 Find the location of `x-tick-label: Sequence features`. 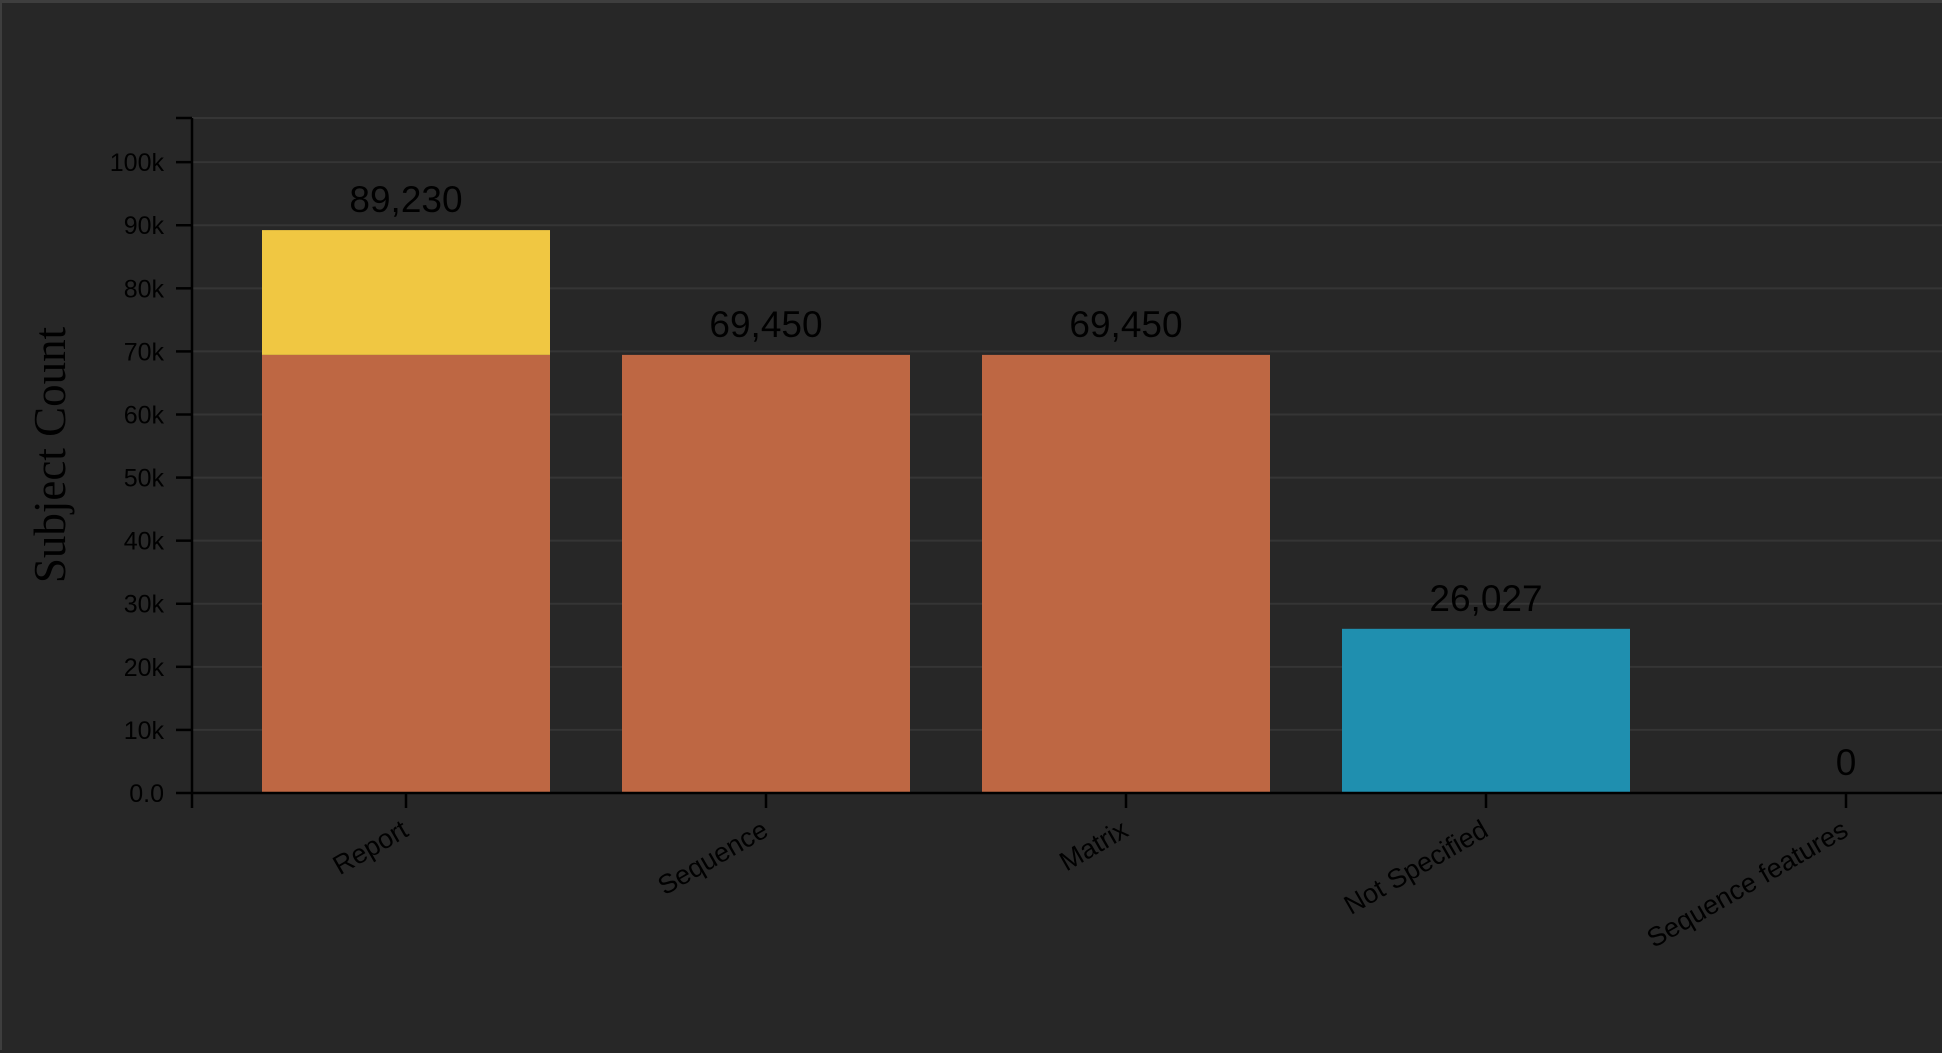

x-tick-label: Sequence features is located at coordinates (1747, 883).